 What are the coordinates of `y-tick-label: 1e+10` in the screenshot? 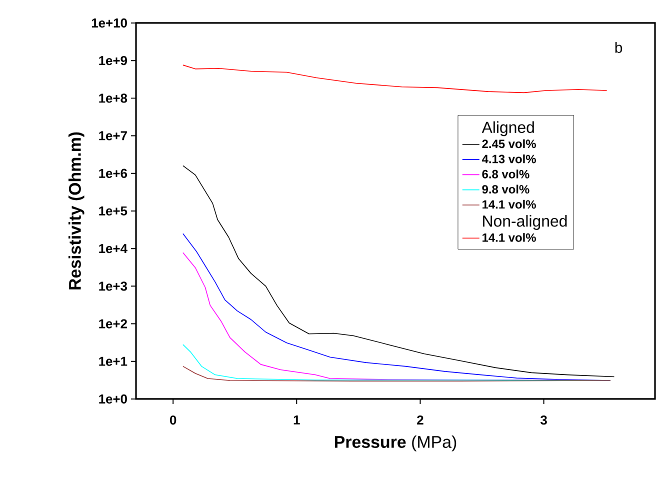 It's located at (109, 23).